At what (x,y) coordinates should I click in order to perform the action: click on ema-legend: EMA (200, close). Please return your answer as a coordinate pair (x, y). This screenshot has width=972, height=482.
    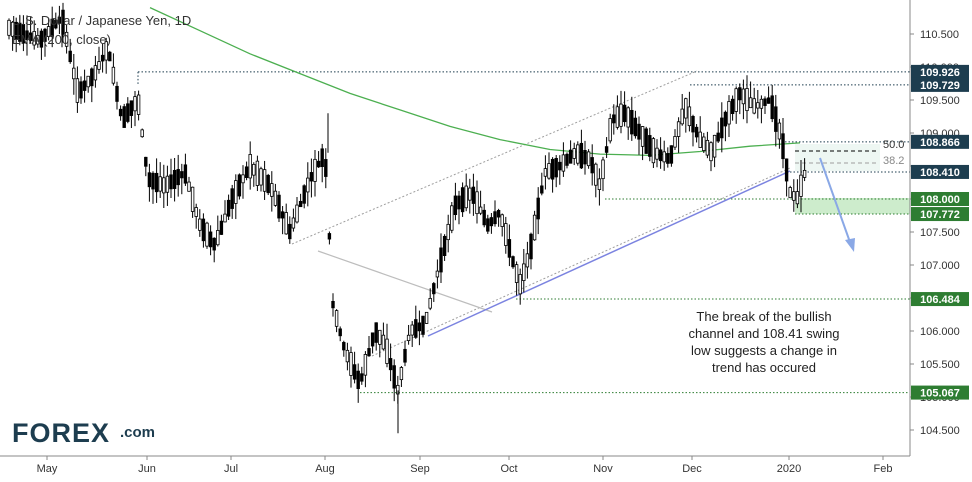
    Looking at the image, I should click on (61, 39).